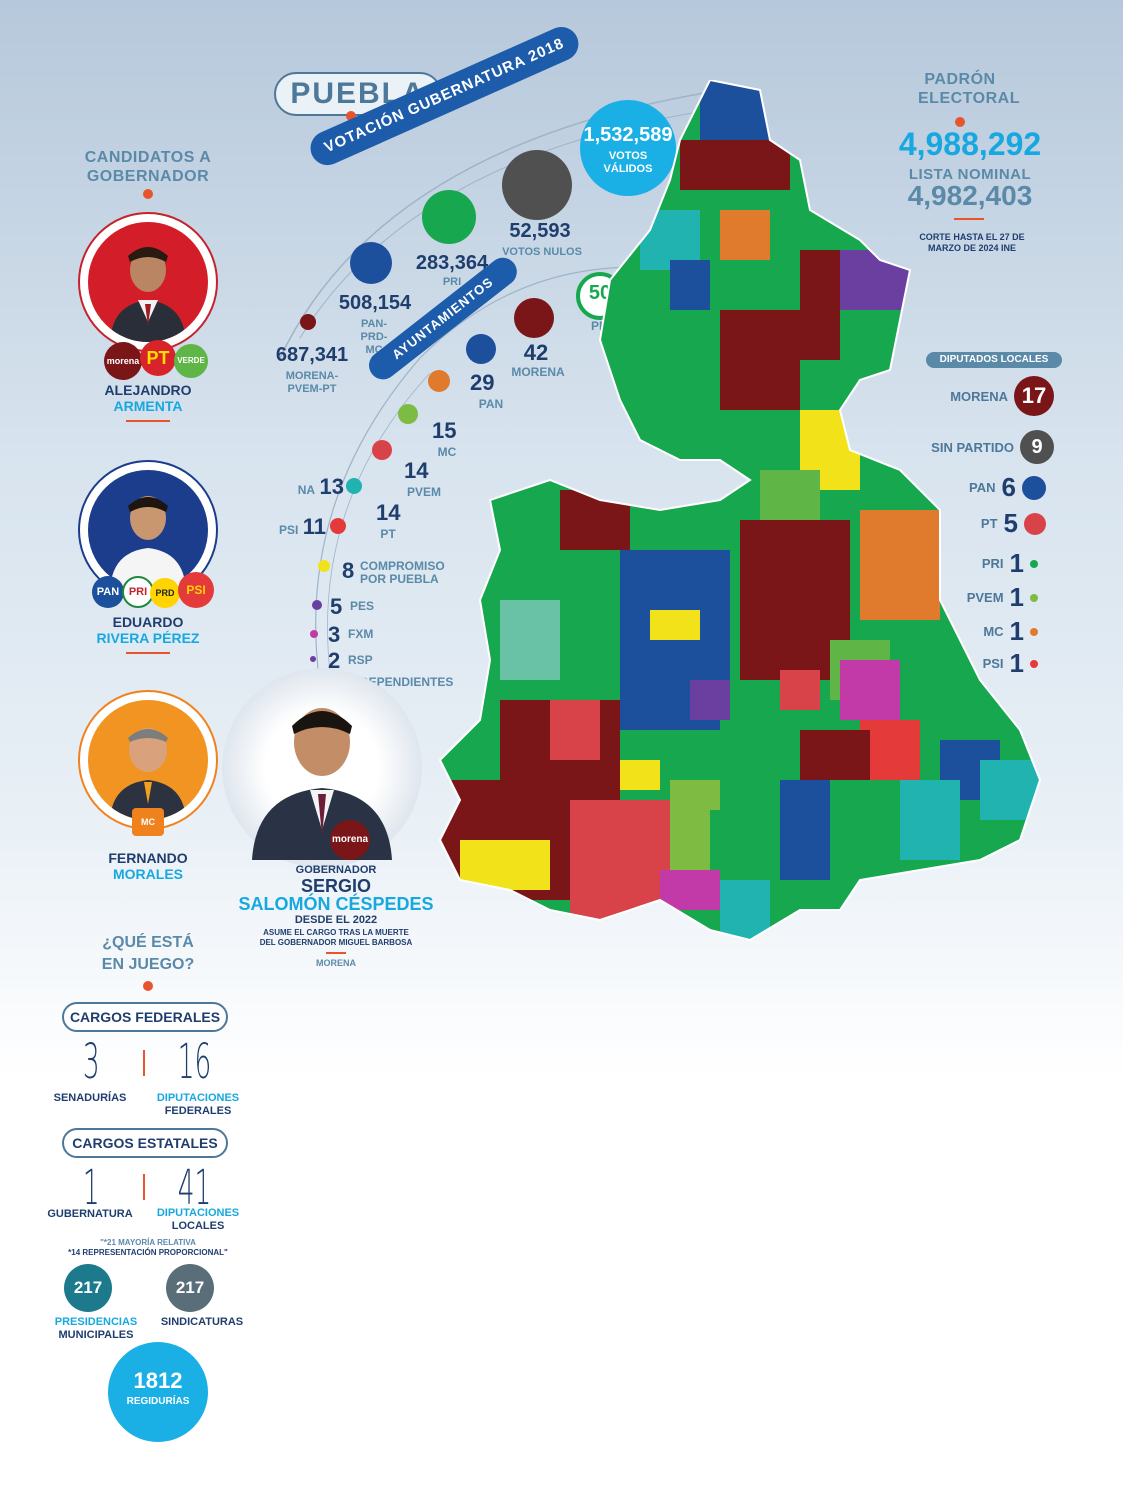  What do you see at coordinates (970, 144) in the screenshot?
I see `padron-value: 4,988,292` at bounding box center [970, 144].